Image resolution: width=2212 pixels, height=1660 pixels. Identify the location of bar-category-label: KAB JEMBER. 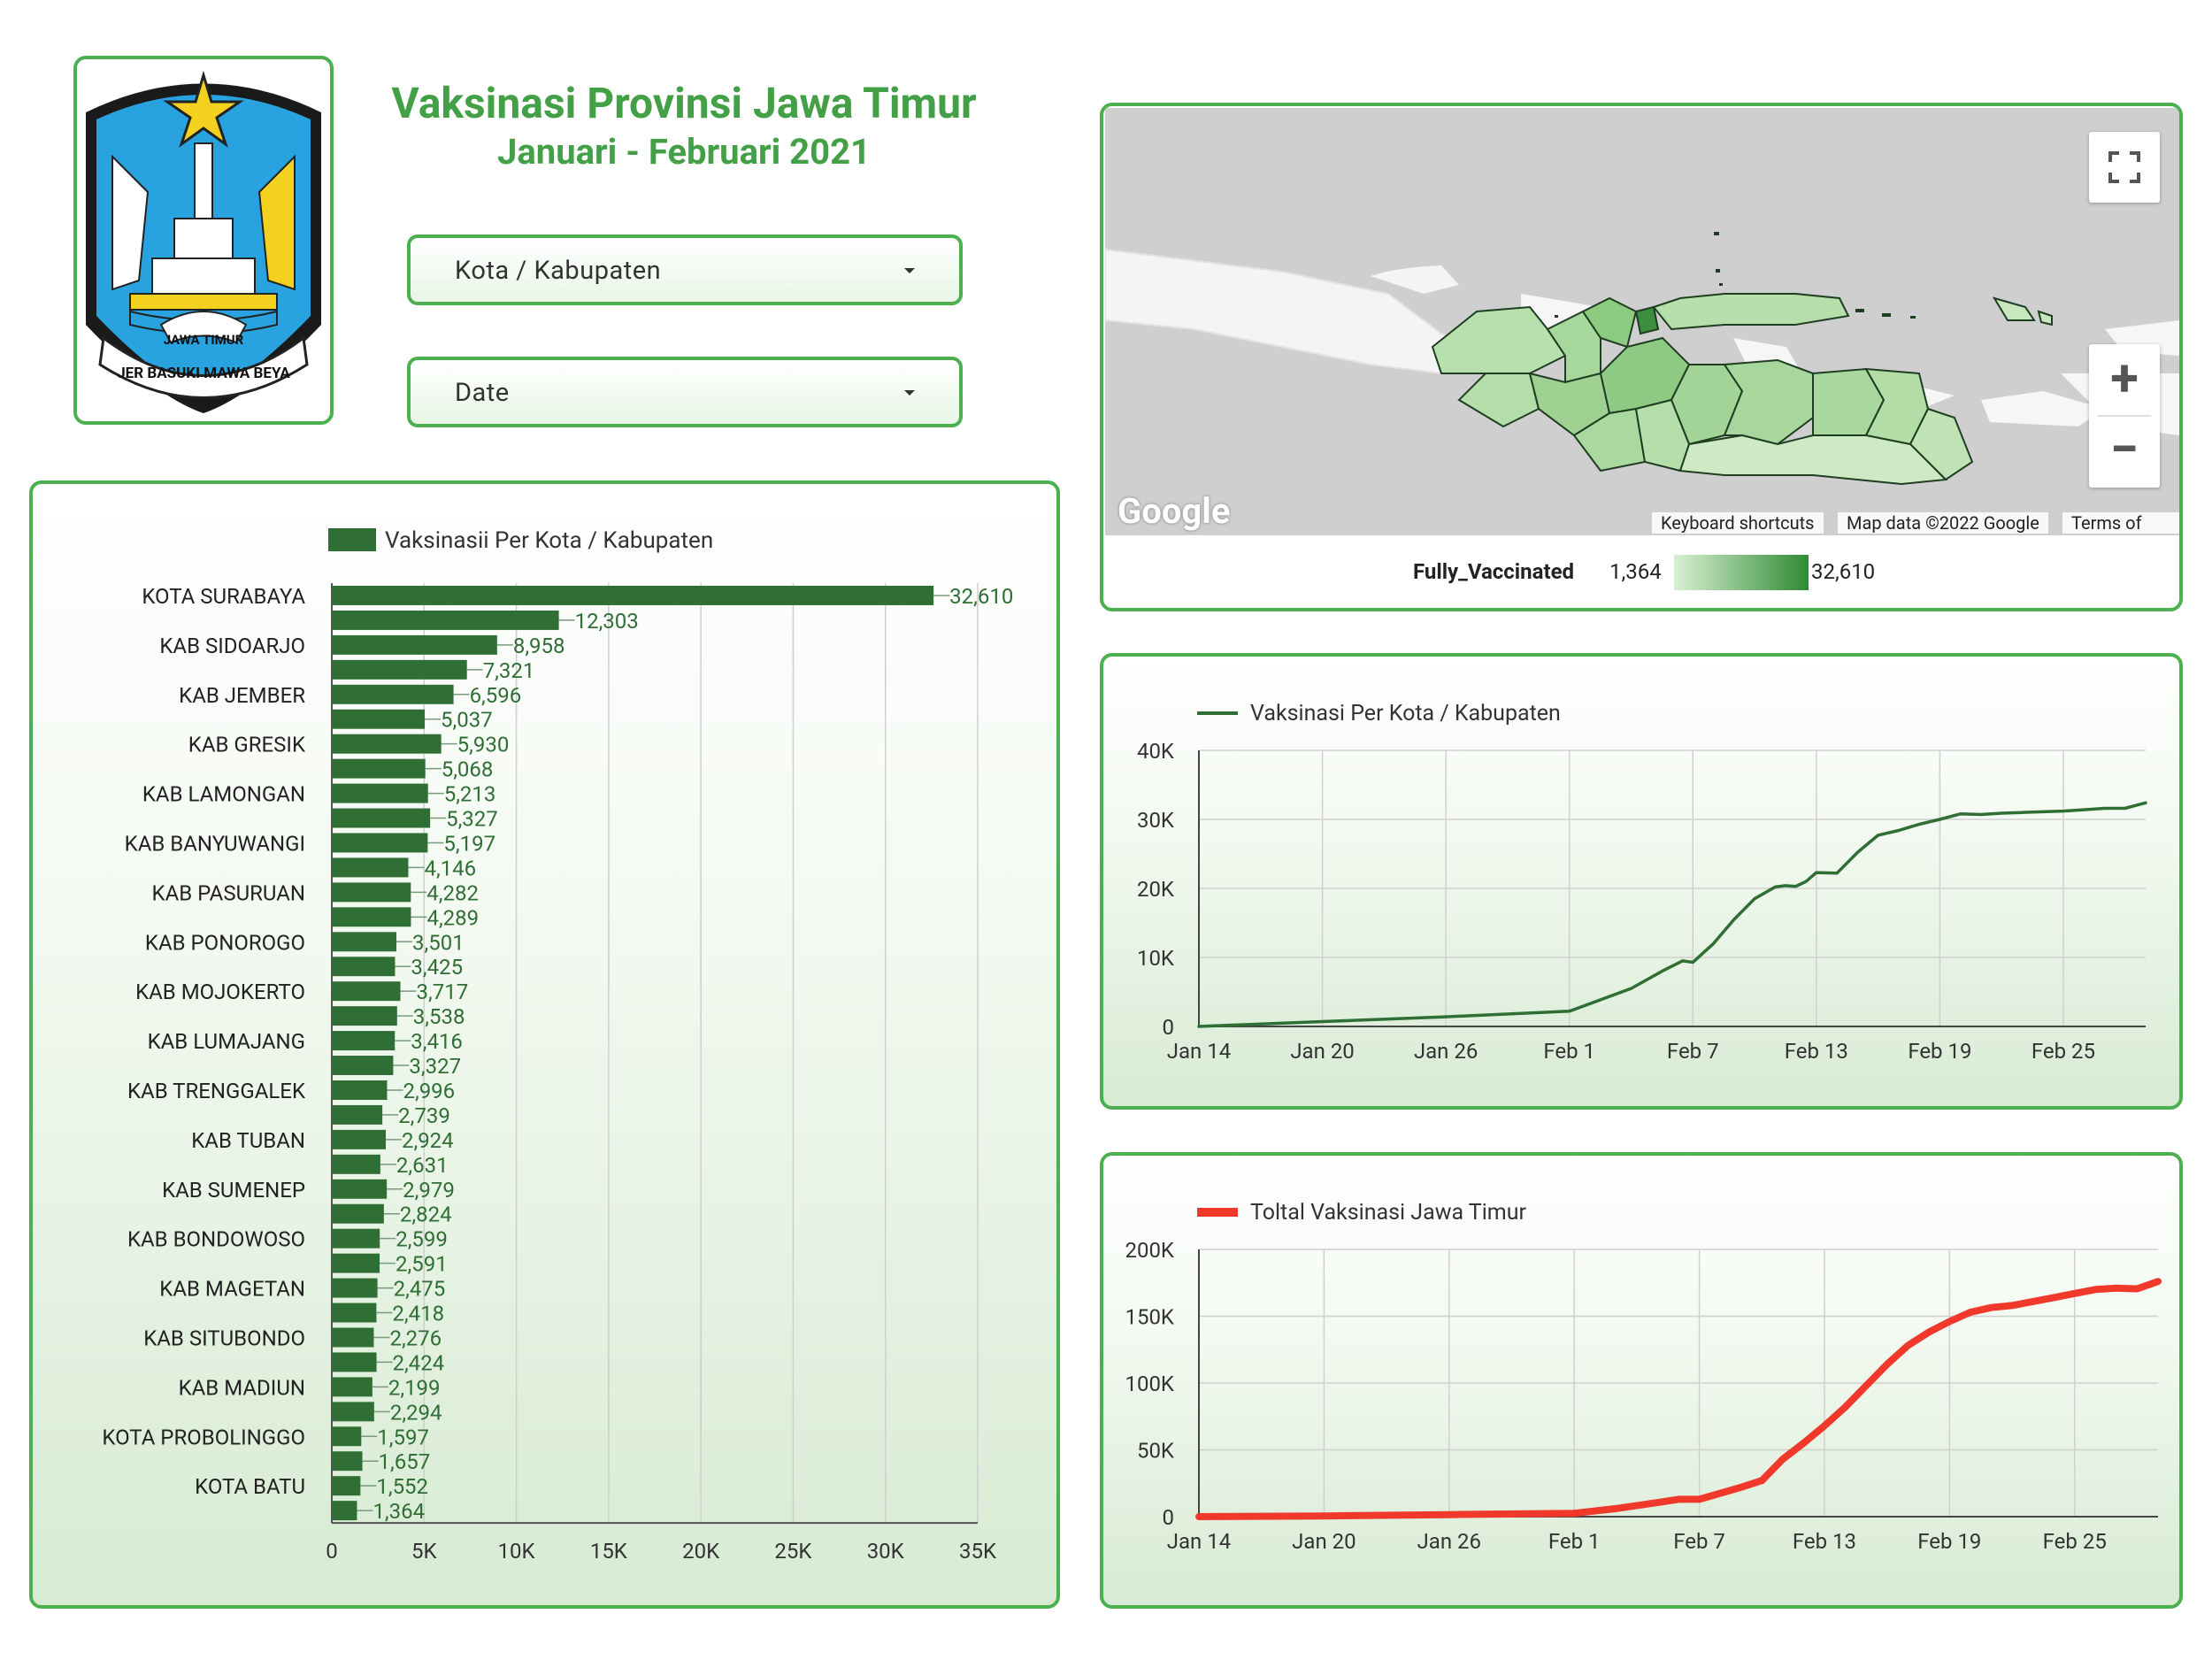
(242, 695).